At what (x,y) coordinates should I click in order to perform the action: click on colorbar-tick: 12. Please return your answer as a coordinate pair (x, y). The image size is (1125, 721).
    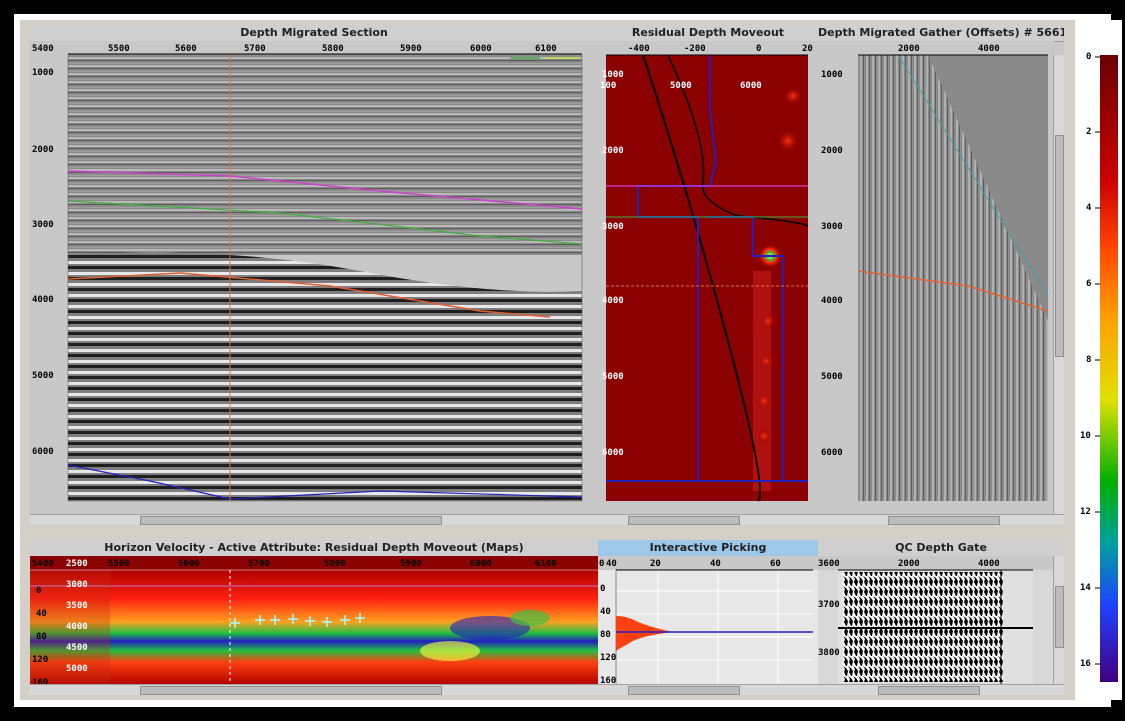
    Looking at the image, I should click on (1085, 512).